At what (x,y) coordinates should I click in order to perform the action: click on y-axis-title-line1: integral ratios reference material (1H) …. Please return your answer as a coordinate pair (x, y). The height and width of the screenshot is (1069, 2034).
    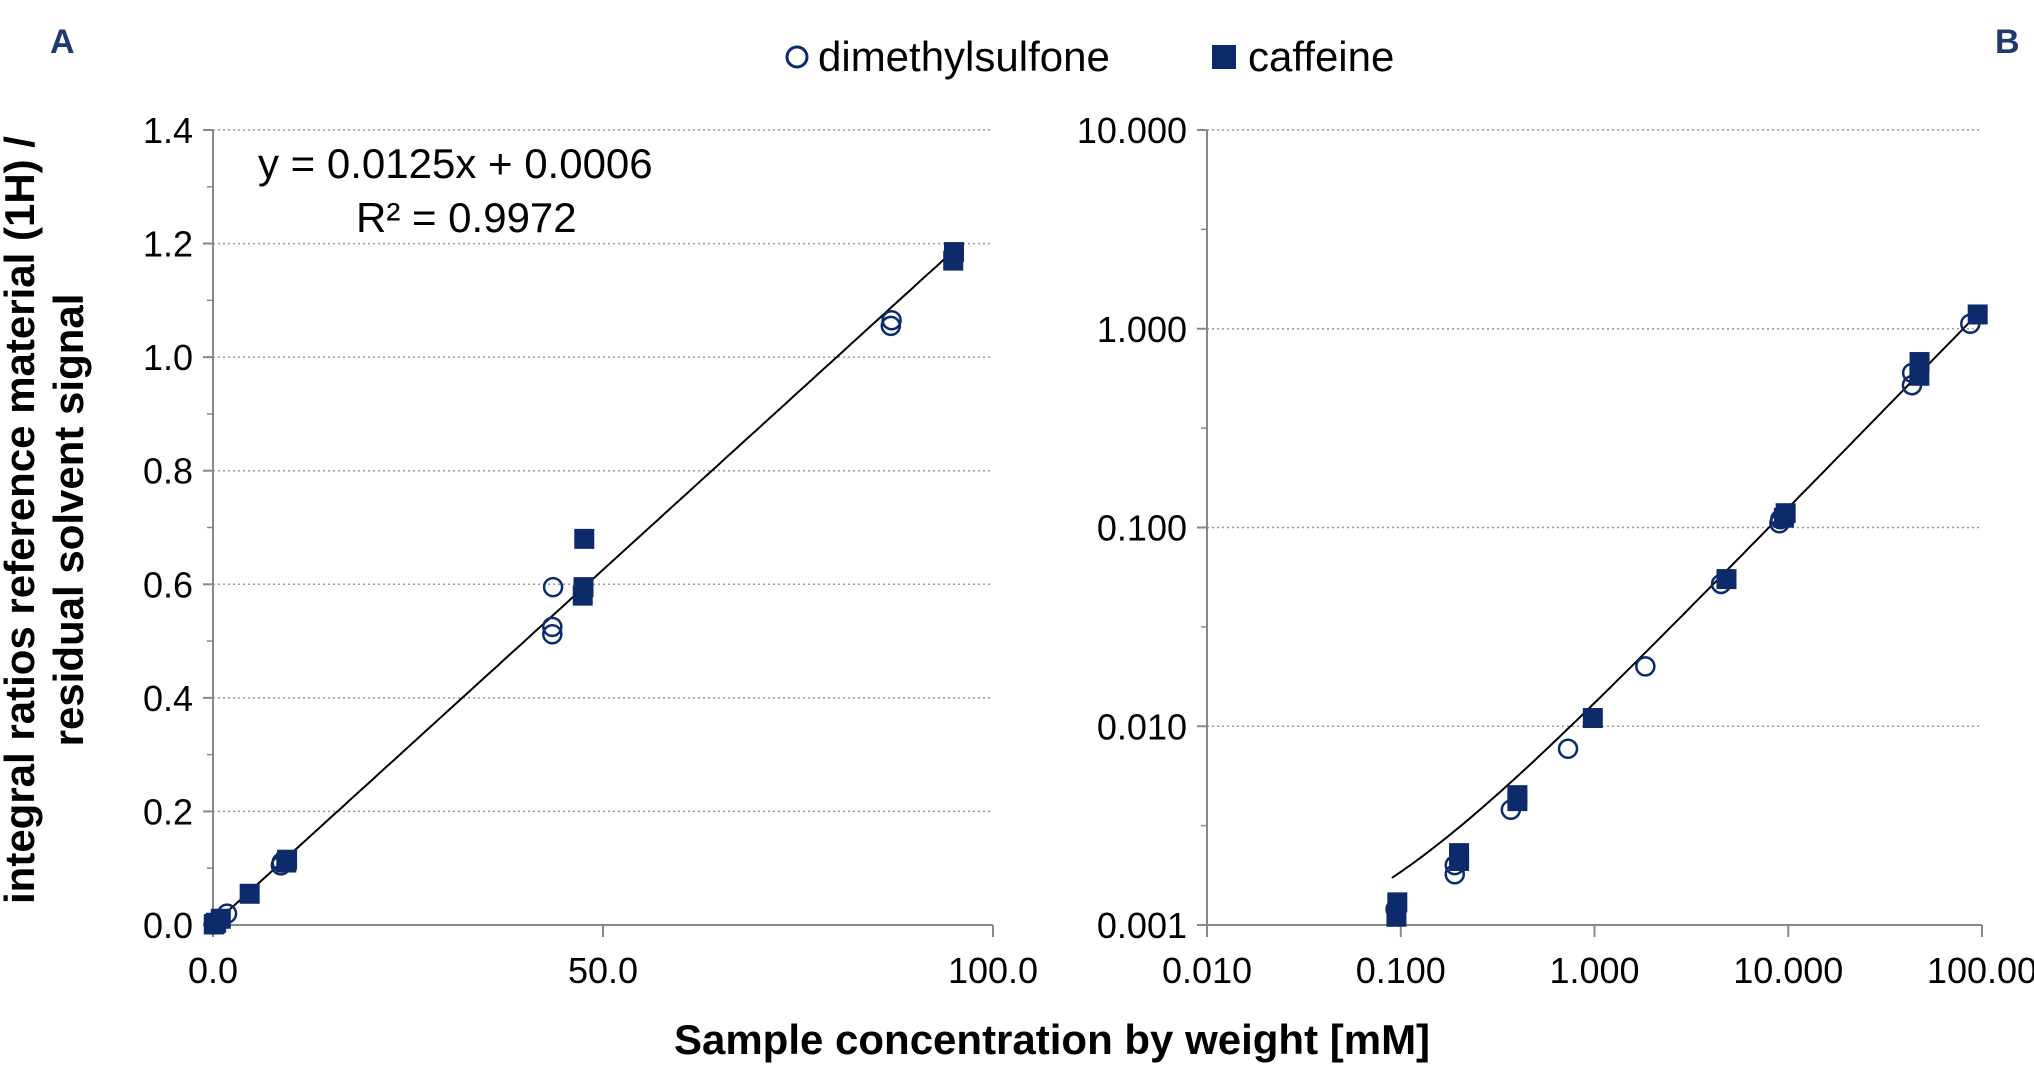
    Looking at the image, I should click on (21, 520).